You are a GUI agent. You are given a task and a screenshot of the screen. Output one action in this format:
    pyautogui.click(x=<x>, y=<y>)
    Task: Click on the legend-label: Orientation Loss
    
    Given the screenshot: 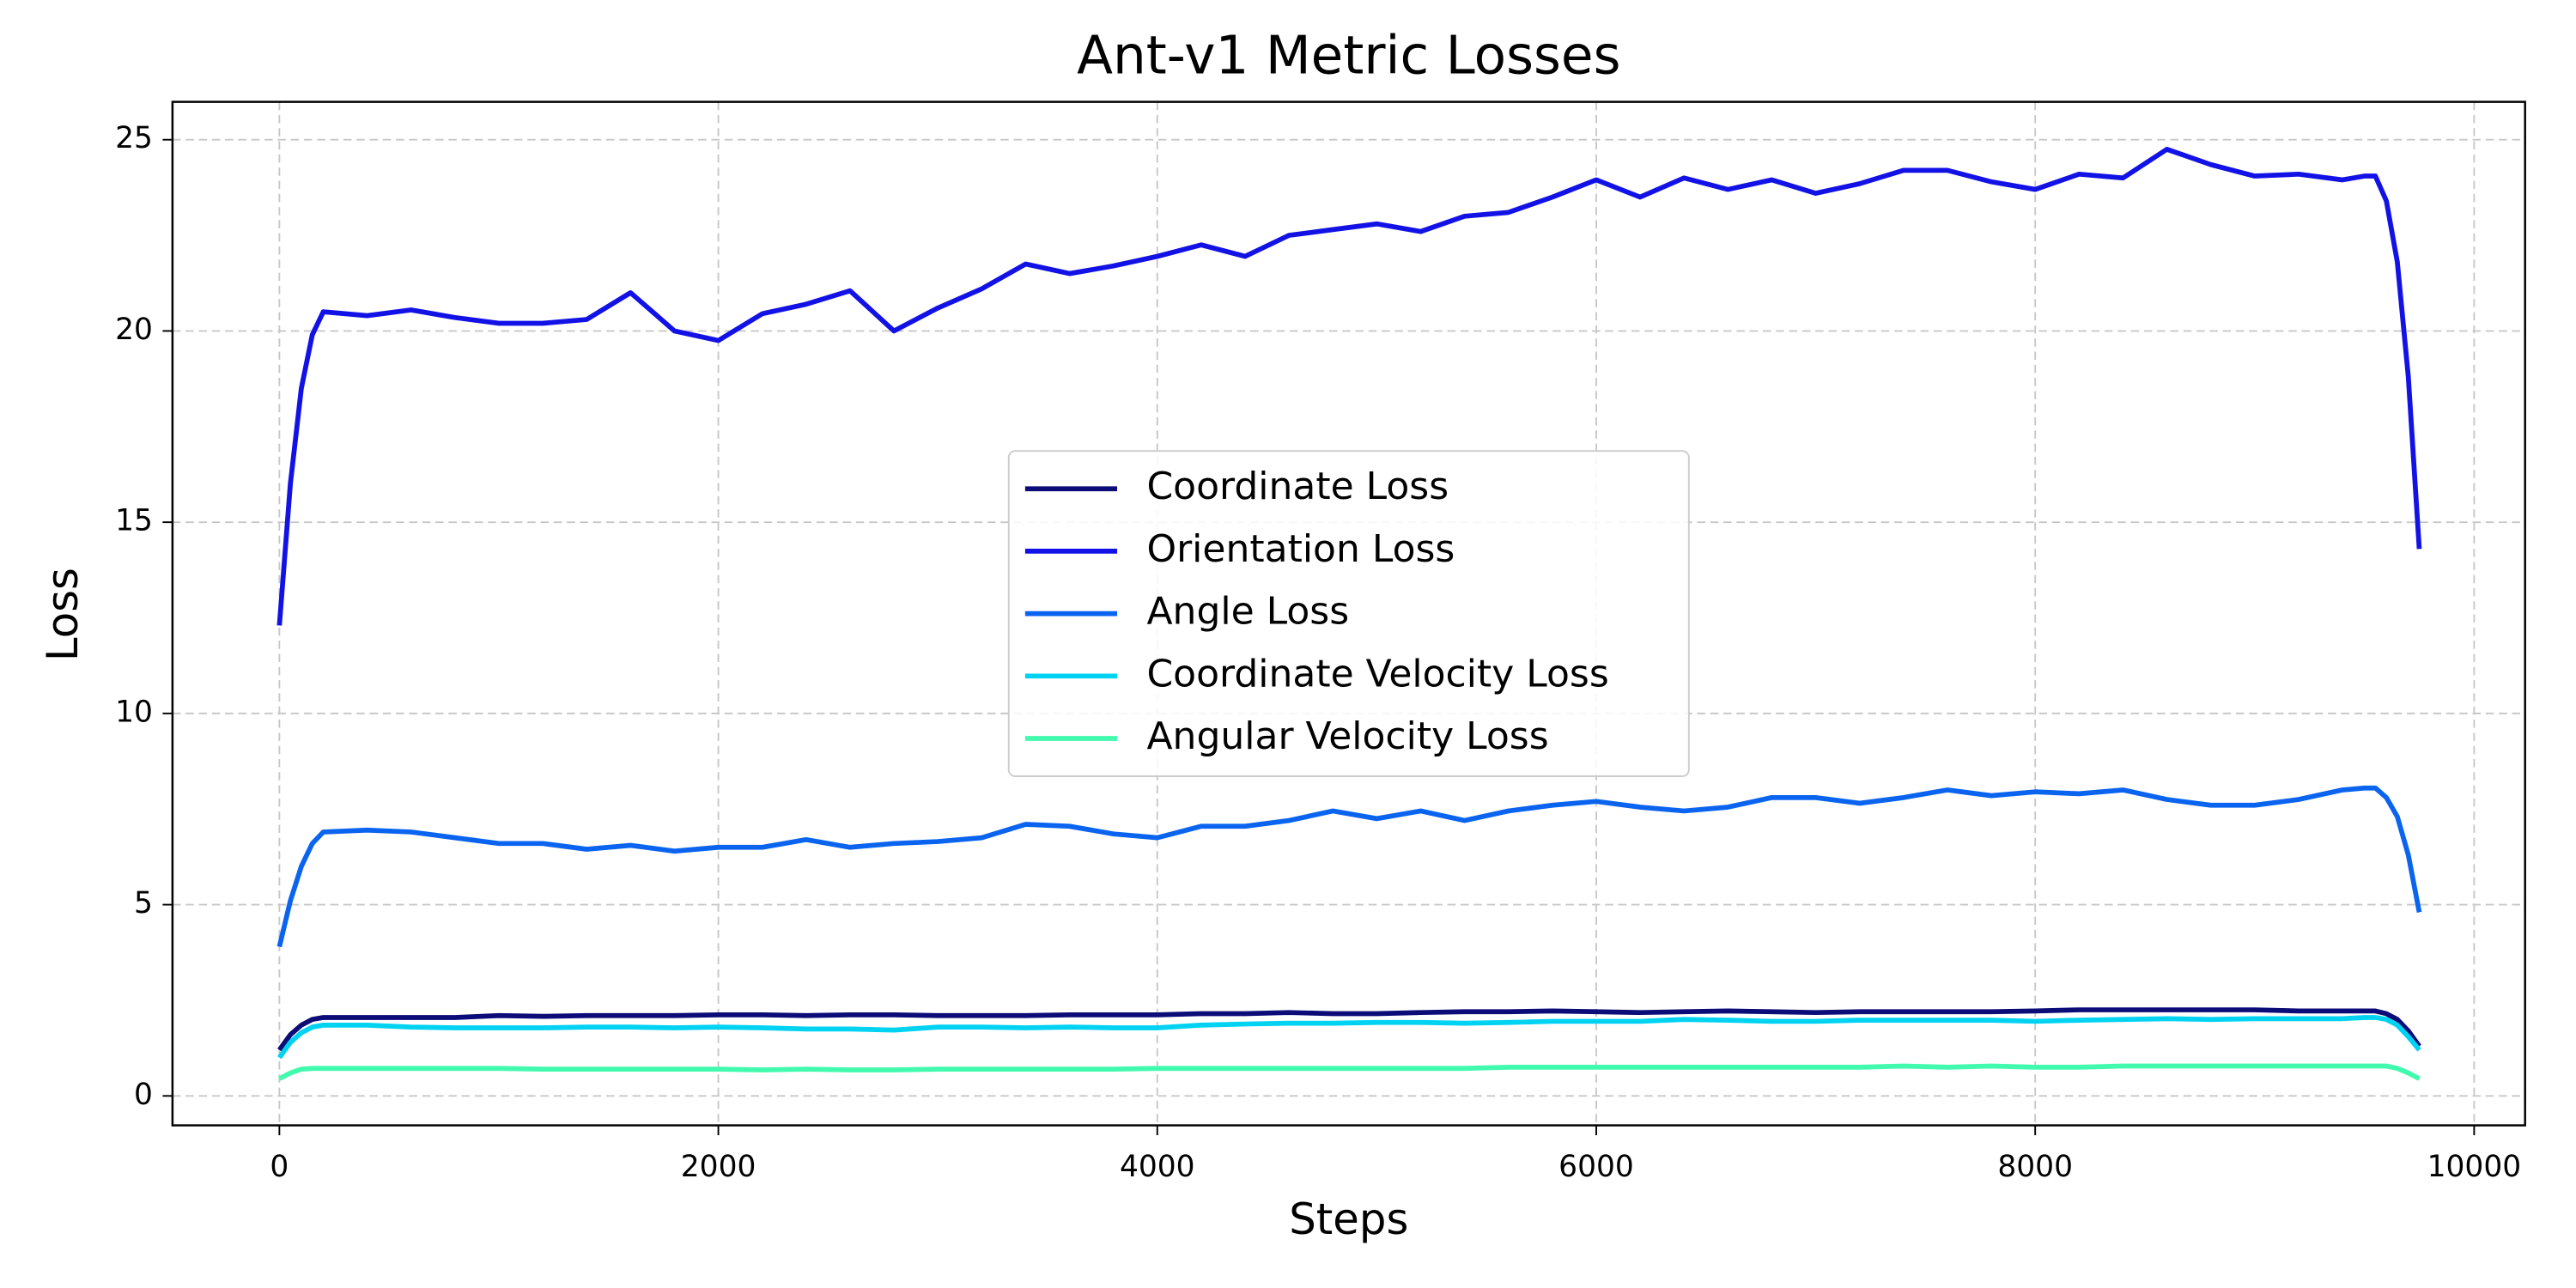 What is the action you would take?
    pyautogui.click(x=1301, y=549)
    